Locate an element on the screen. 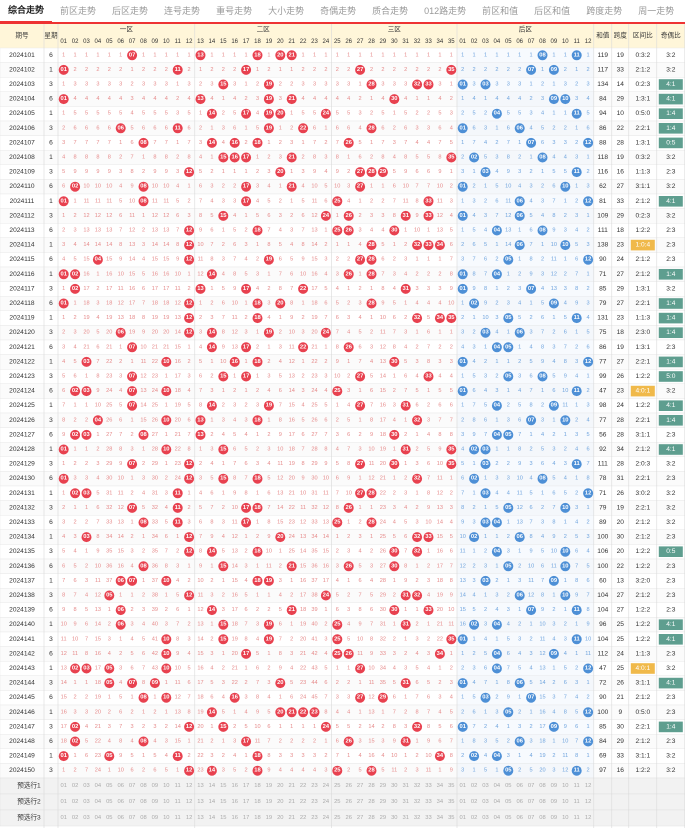 This screenshot has height=828, width=685. back-miss-count: 4 is located at coordinates (531, 479).